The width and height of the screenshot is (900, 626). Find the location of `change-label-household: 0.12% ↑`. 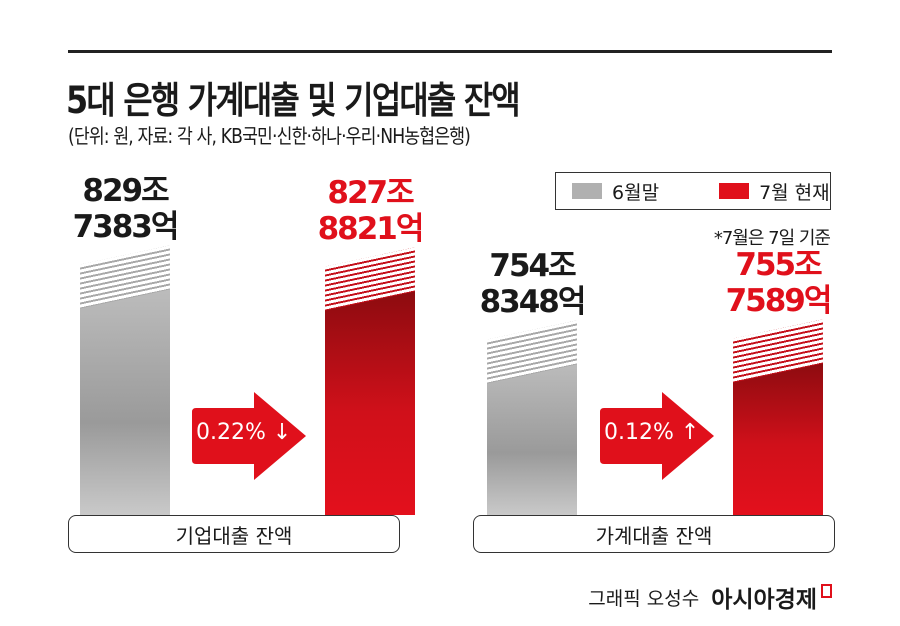

change-label-household: 0.12% ↑ is located at coordinates (652, 432).